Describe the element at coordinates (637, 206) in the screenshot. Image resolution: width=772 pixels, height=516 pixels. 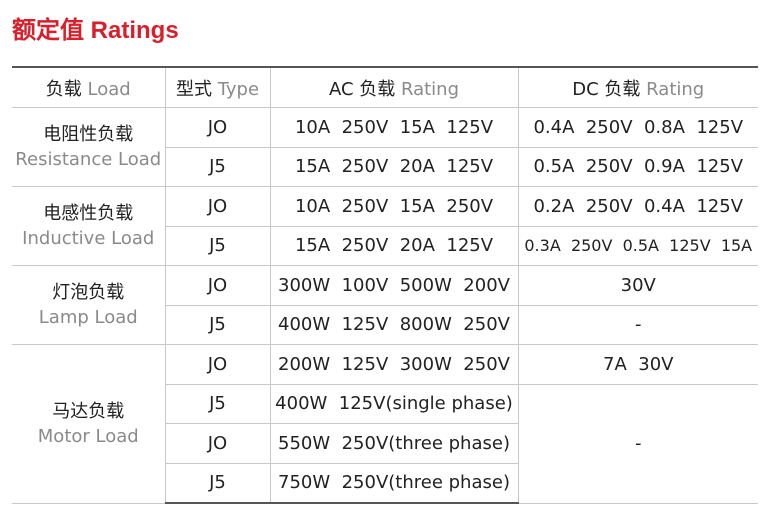
I see `dc-cell: 0.2A 250V 0.4A 125V` at that location.